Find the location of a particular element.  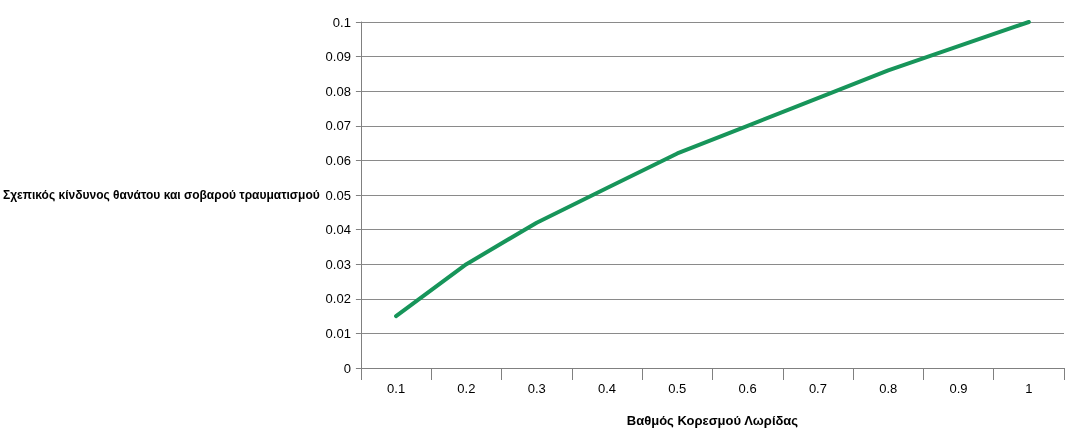

y-tick-label: 0 is located at coordinates (347, 368).